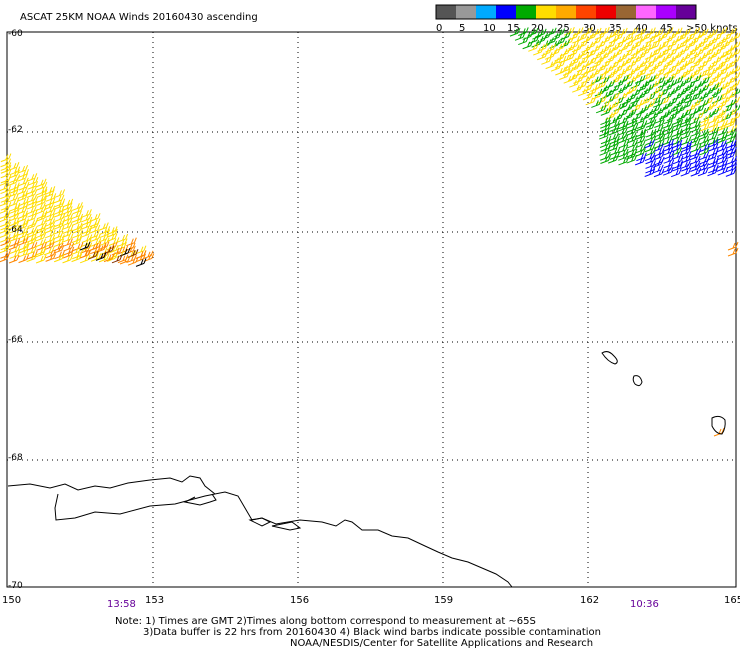 The image size is (740, 650). What do you see at coordinates (641, 28) in the screenshot?
I see `legend-label: 40` at bounding box center [641, 28].